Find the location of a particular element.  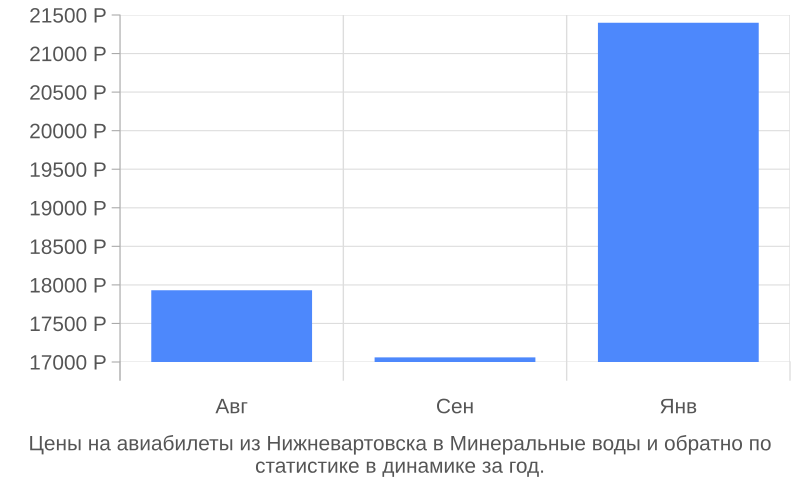

y-tick-label: 20000 Р is located at coordinates (68, 131).